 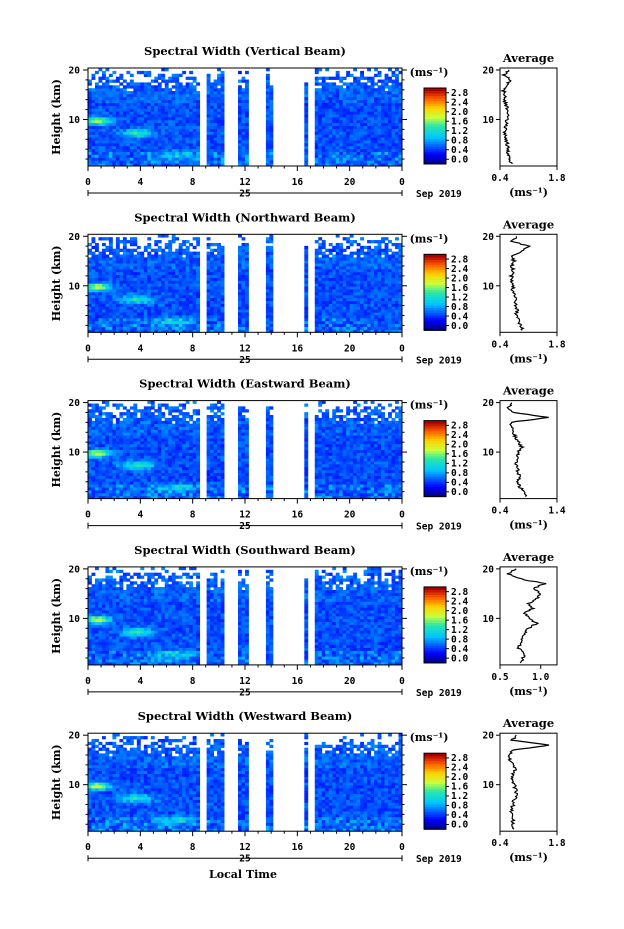 I want to click on average-x-tick-label: 0.5, so click(x=499, y=677).